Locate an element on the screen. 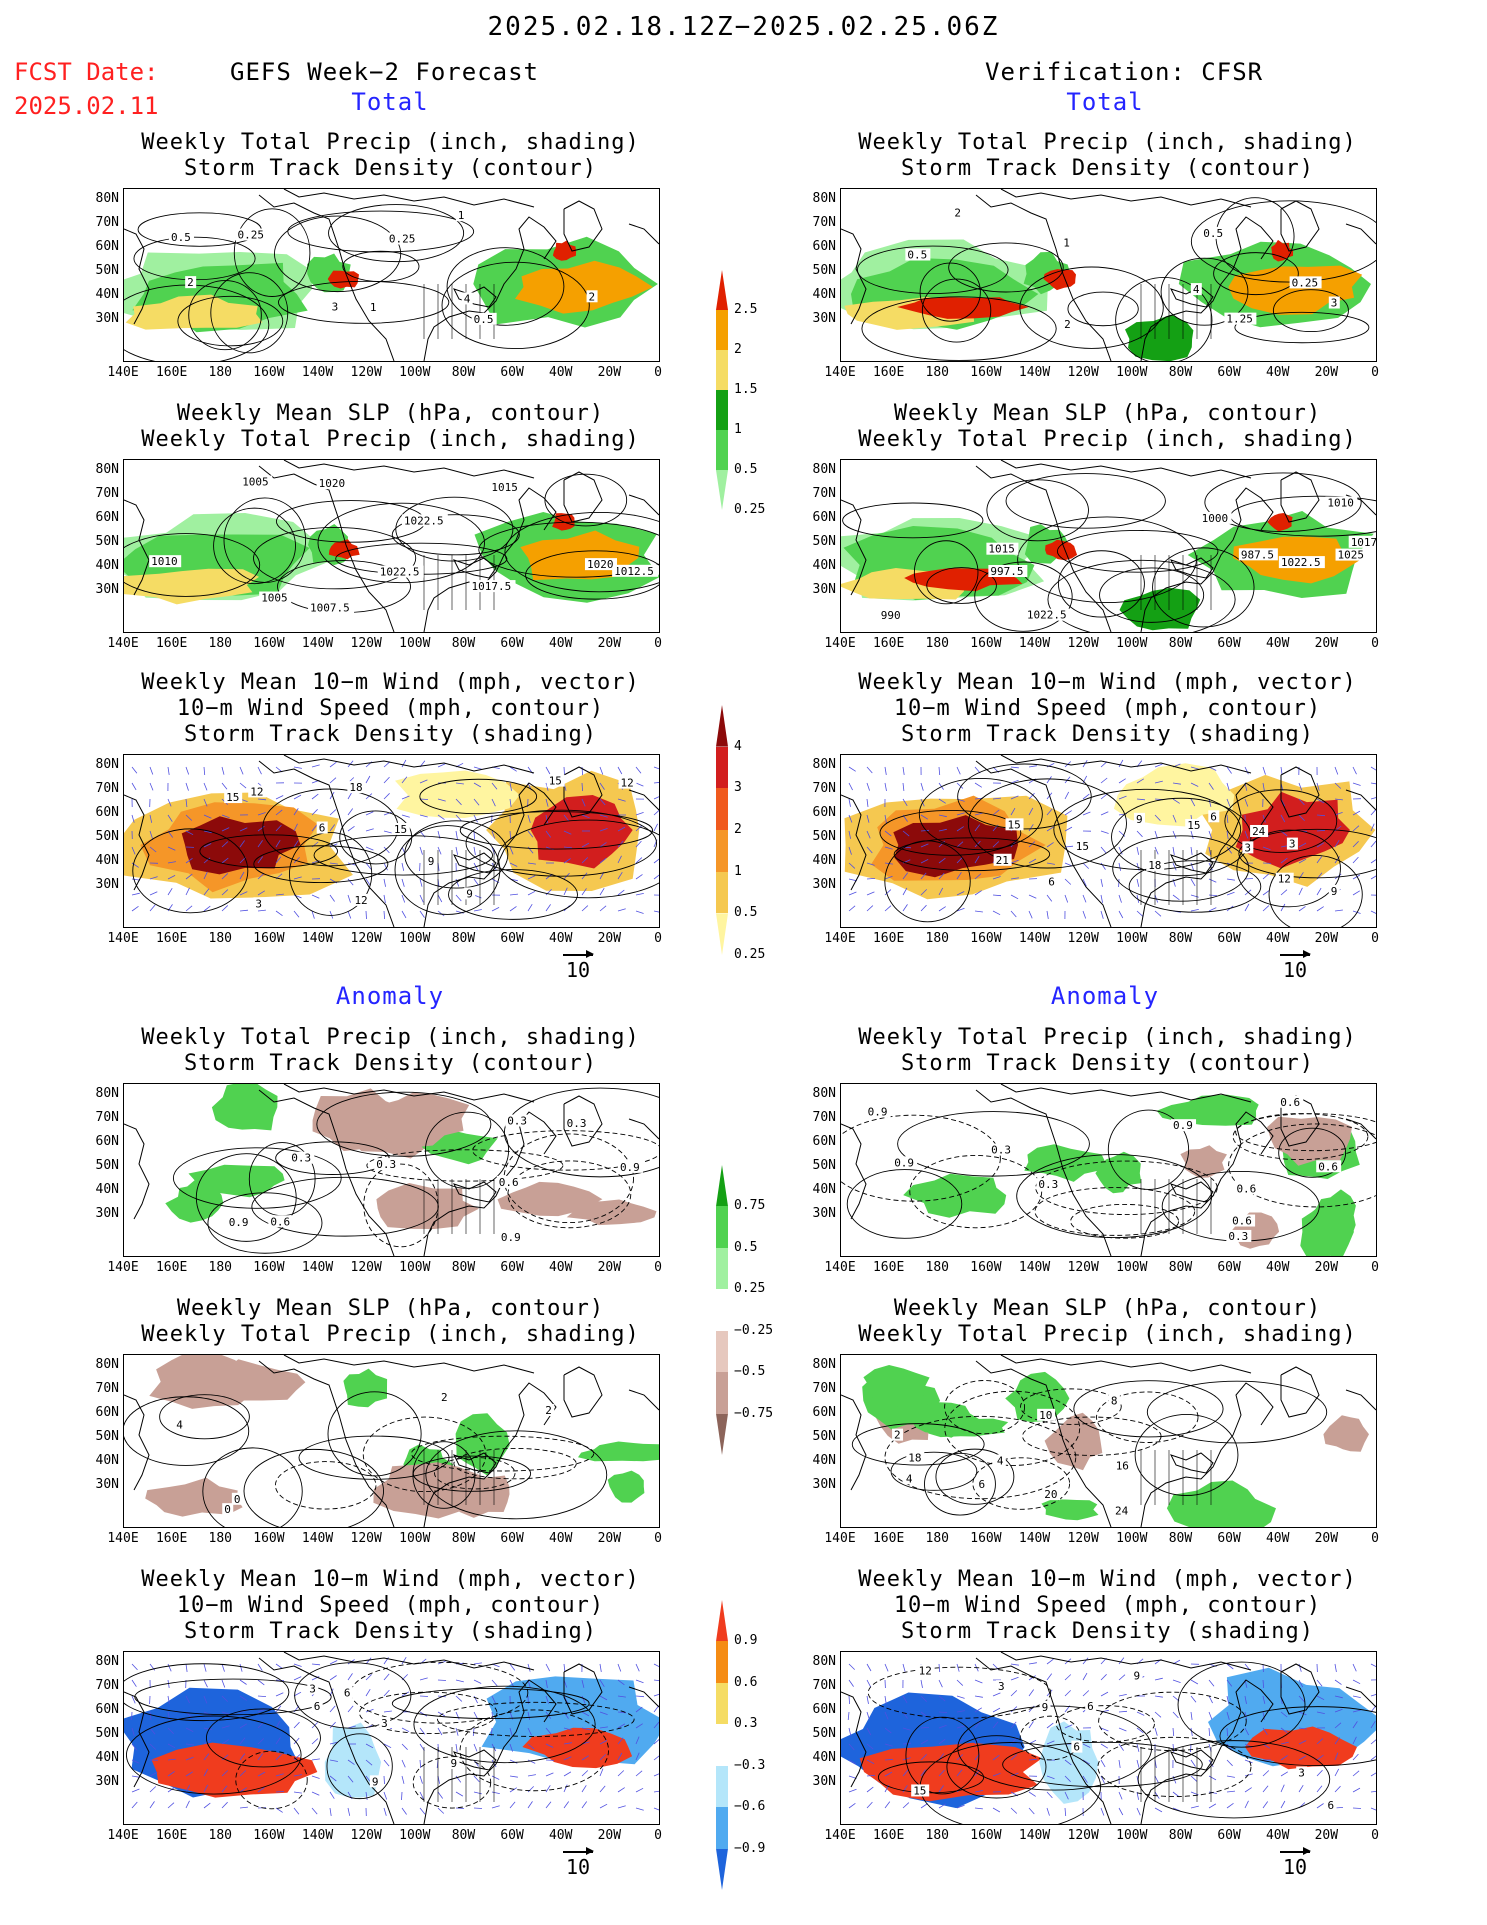 The image size is (1487, 1925). forecast-period: 2025.02.18.12Z−2025.02.25.06Z is located at coordinates (743, 27).